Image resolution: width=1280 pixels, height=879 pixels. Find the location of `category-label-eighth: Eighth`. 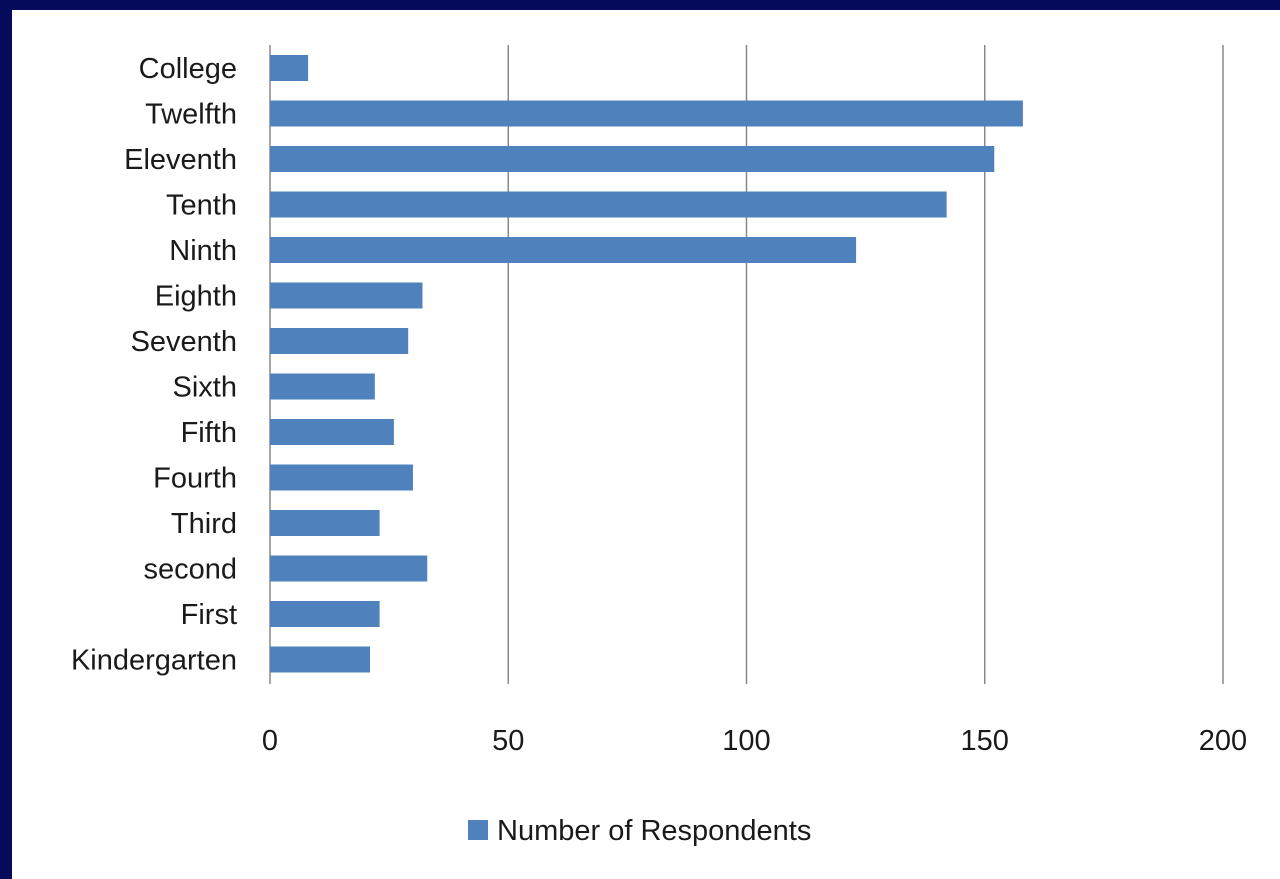

category-label-eighth: Eighth is located at coordinates (196, 297).